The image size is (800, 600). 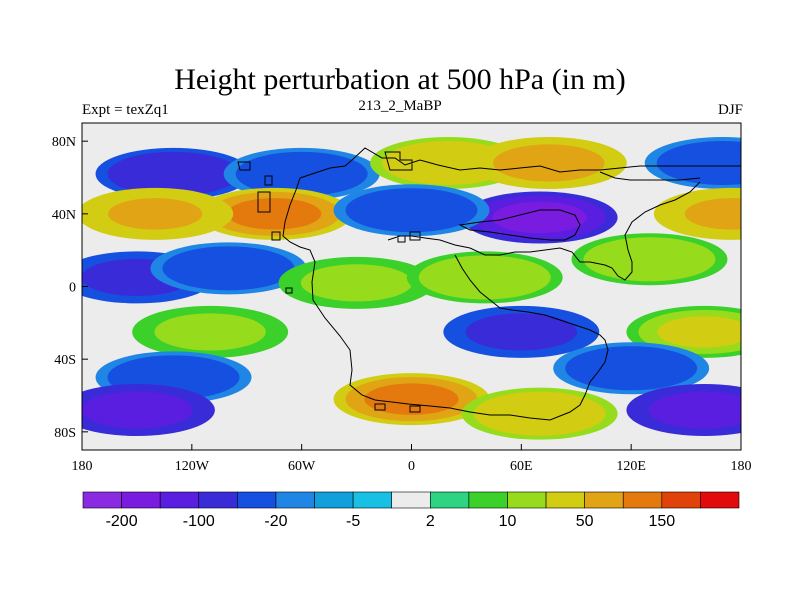 What do you see at coordinates (302, 466) in the screenshot?
I see `x-tick-label: 60W` at bounding box center [302, 466].